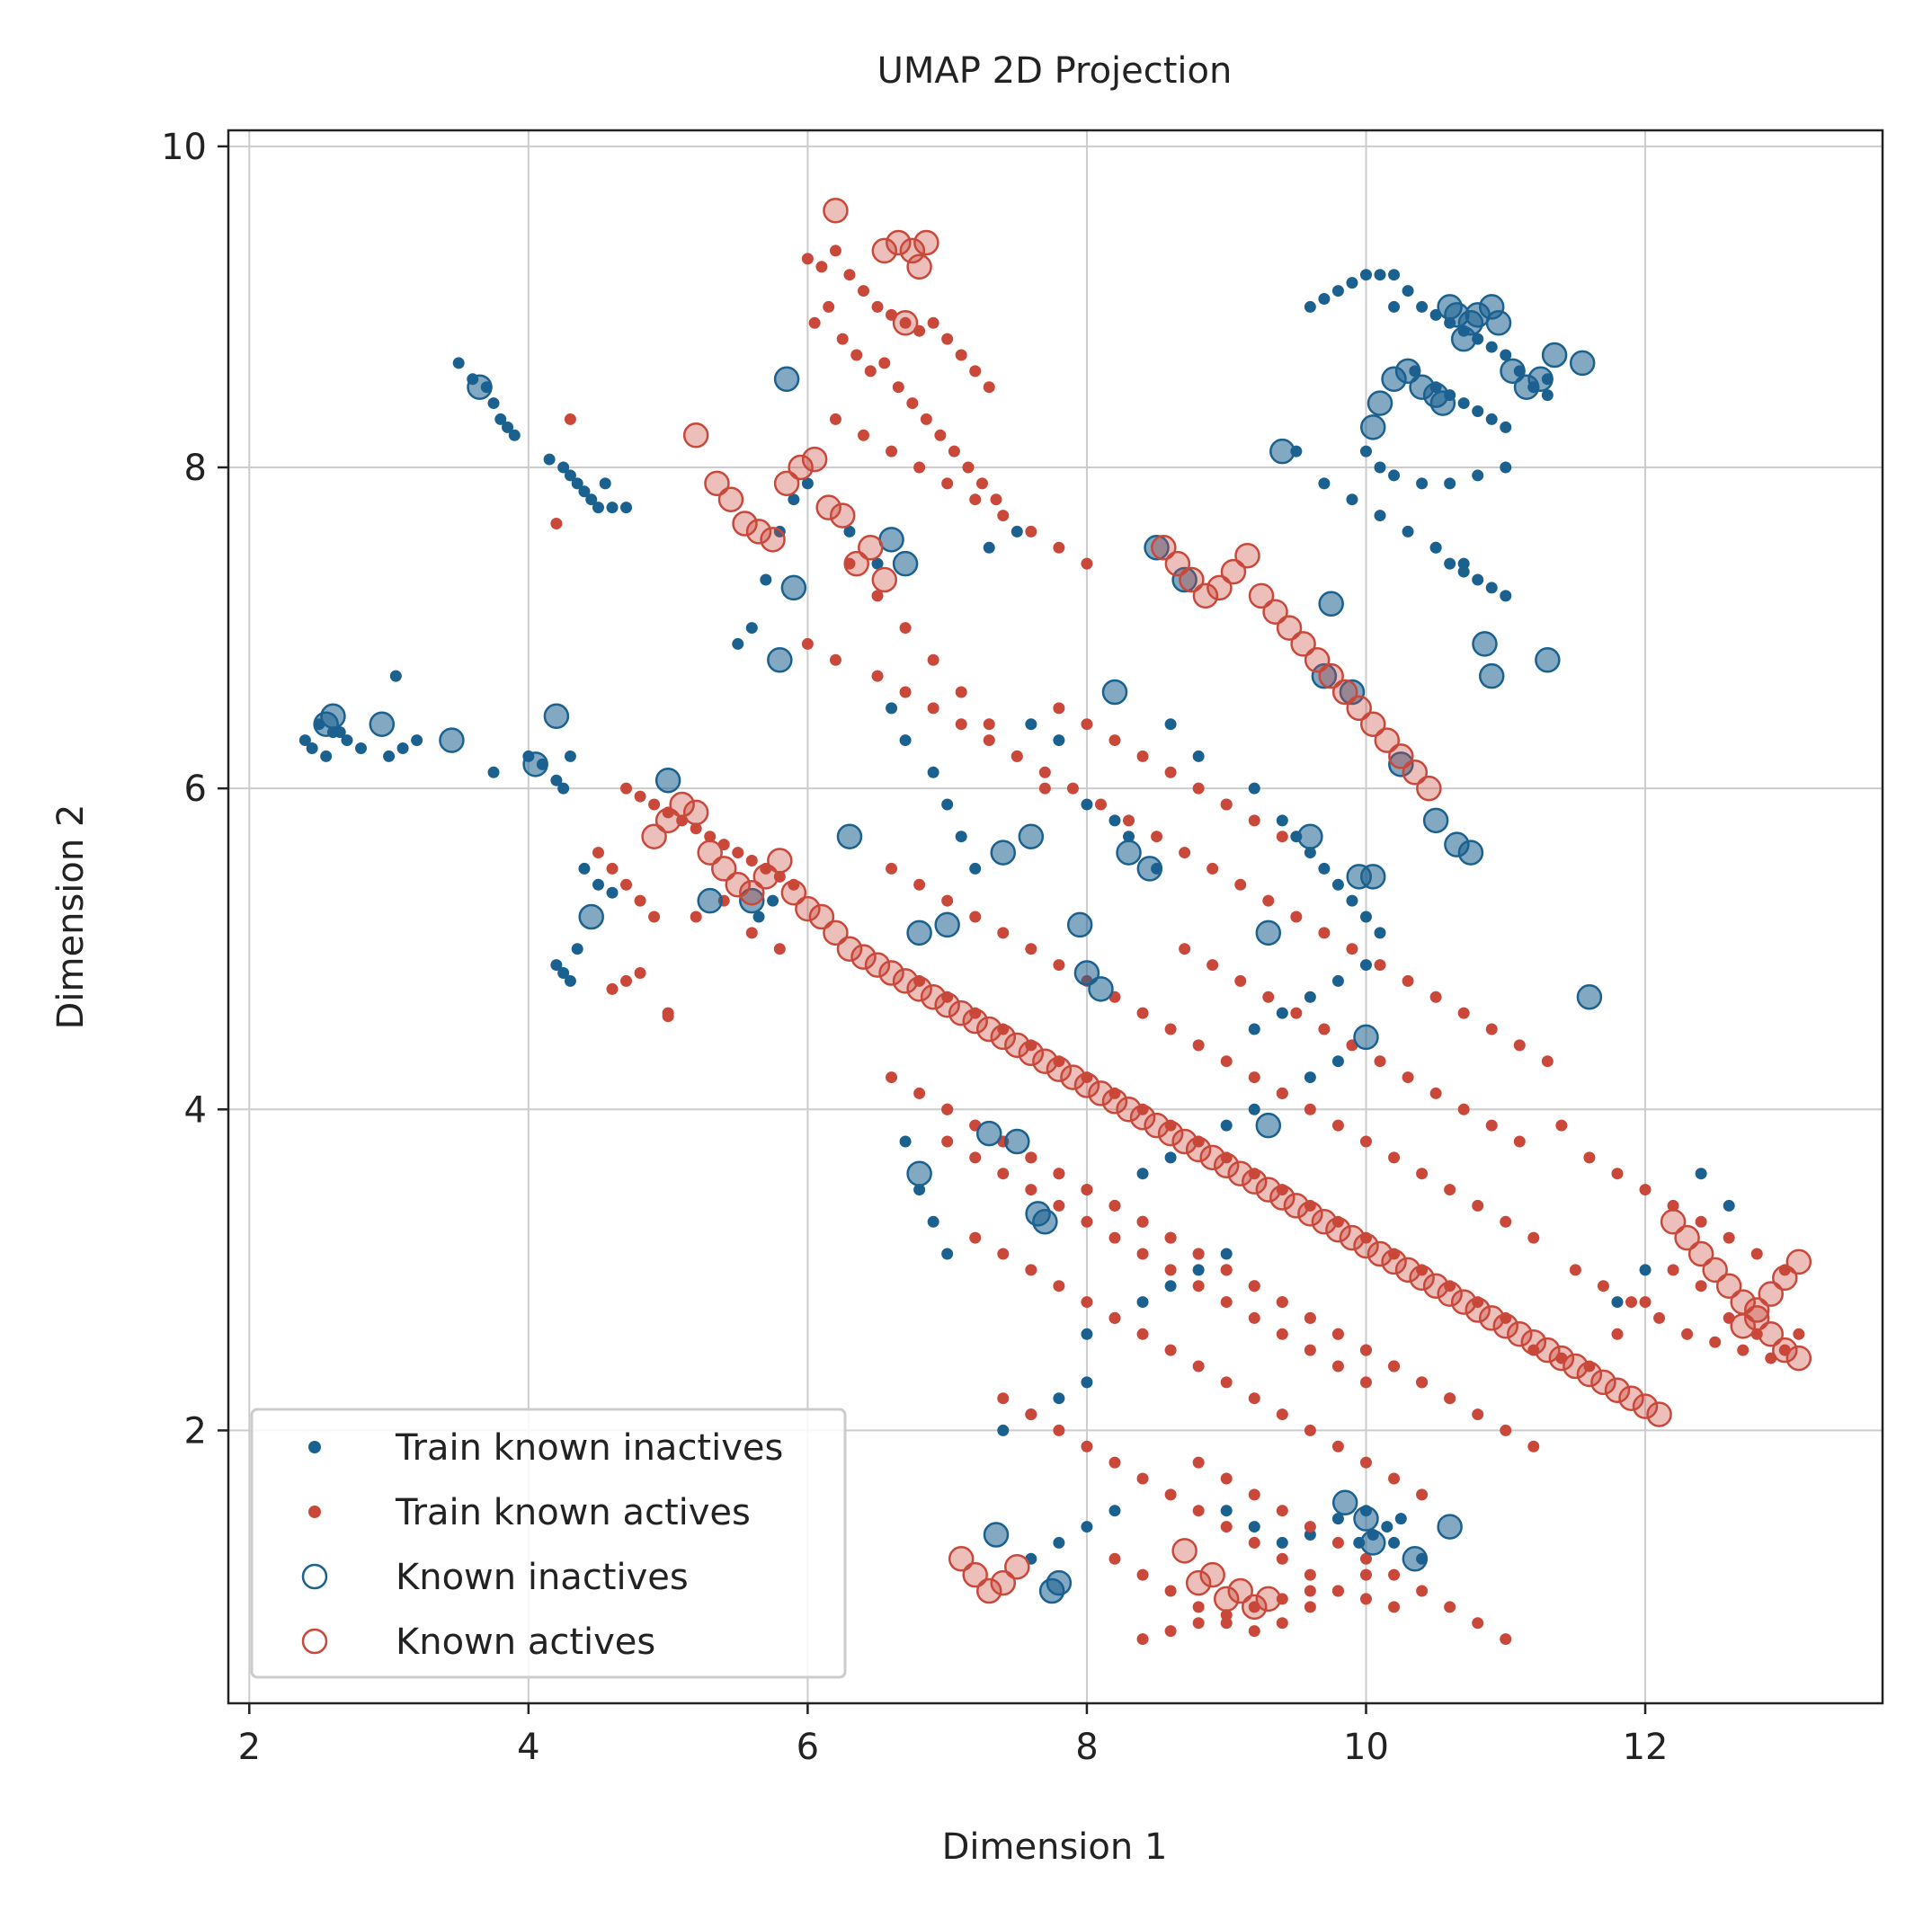  What do you see at coordinates (1086, 1748) in the screenshot?
I see `x-tick-label: 8` at bounding box center [1086, 1748].